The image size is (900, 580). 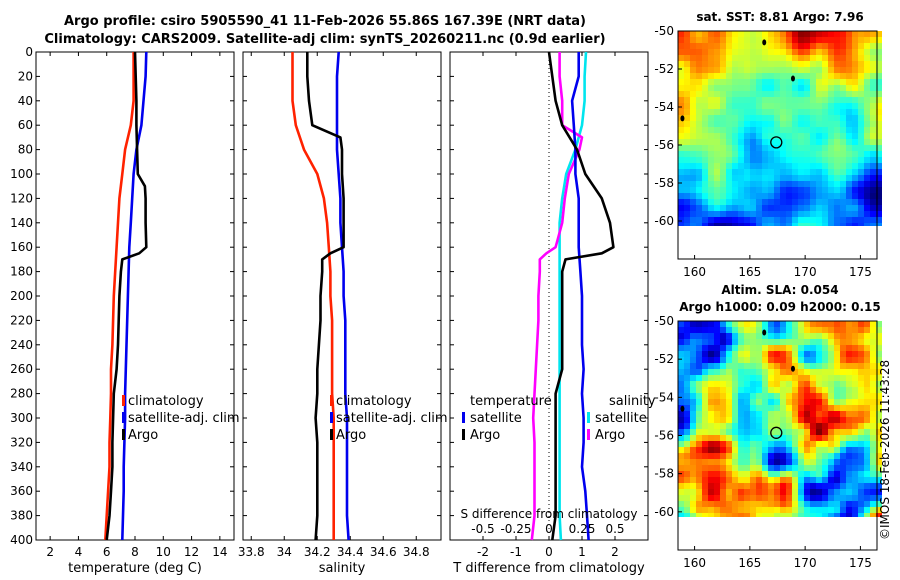 What do you see at coordinates (342, 568) in the screenshot?
I see `salinity-xlabel: salinity` at bounding box center [342, 568].